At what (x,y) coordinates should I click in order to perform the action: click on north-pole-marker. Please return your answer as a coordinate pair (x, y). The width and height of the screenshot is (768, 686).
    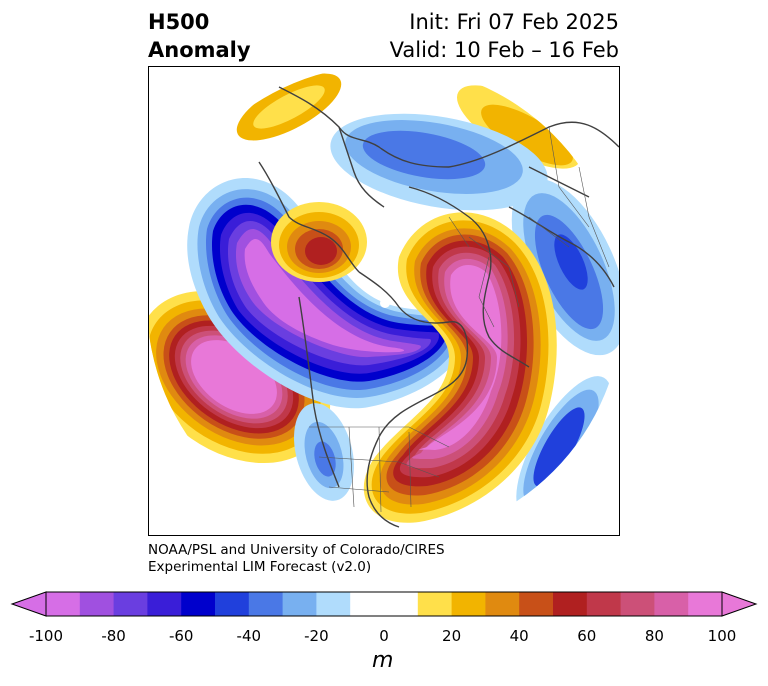
    Looking at the image, I should click on (385, 303).